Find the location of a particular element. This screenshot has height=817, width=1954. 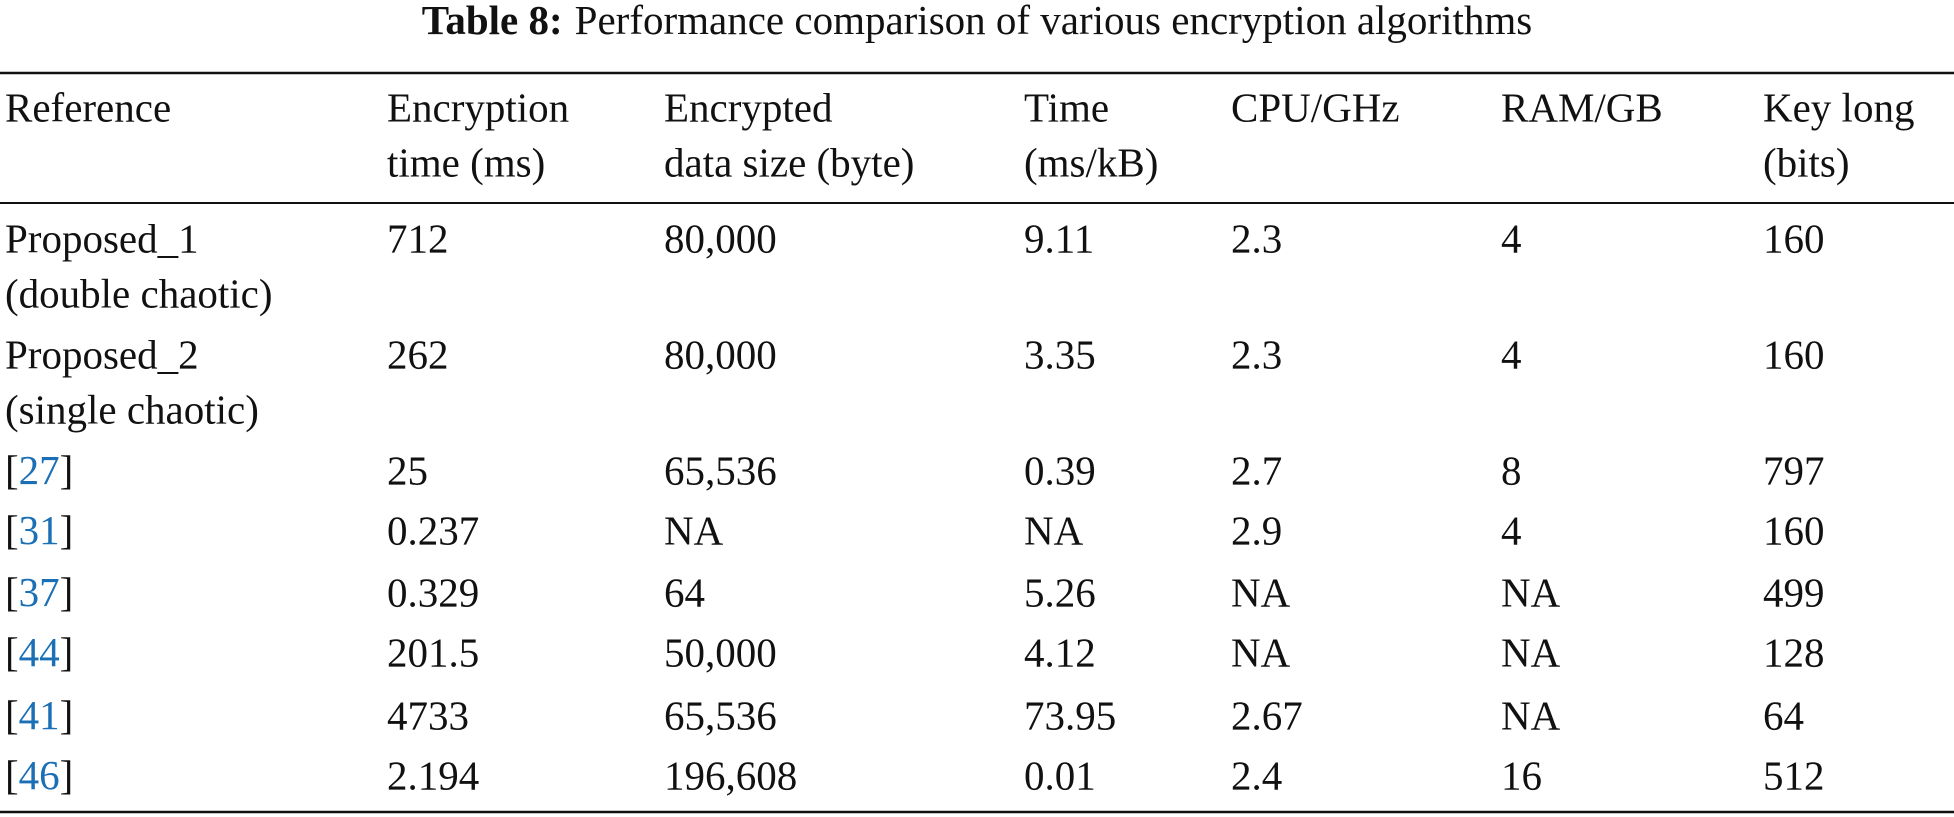

table-cell: 25 is located at coordinates (407, 470).